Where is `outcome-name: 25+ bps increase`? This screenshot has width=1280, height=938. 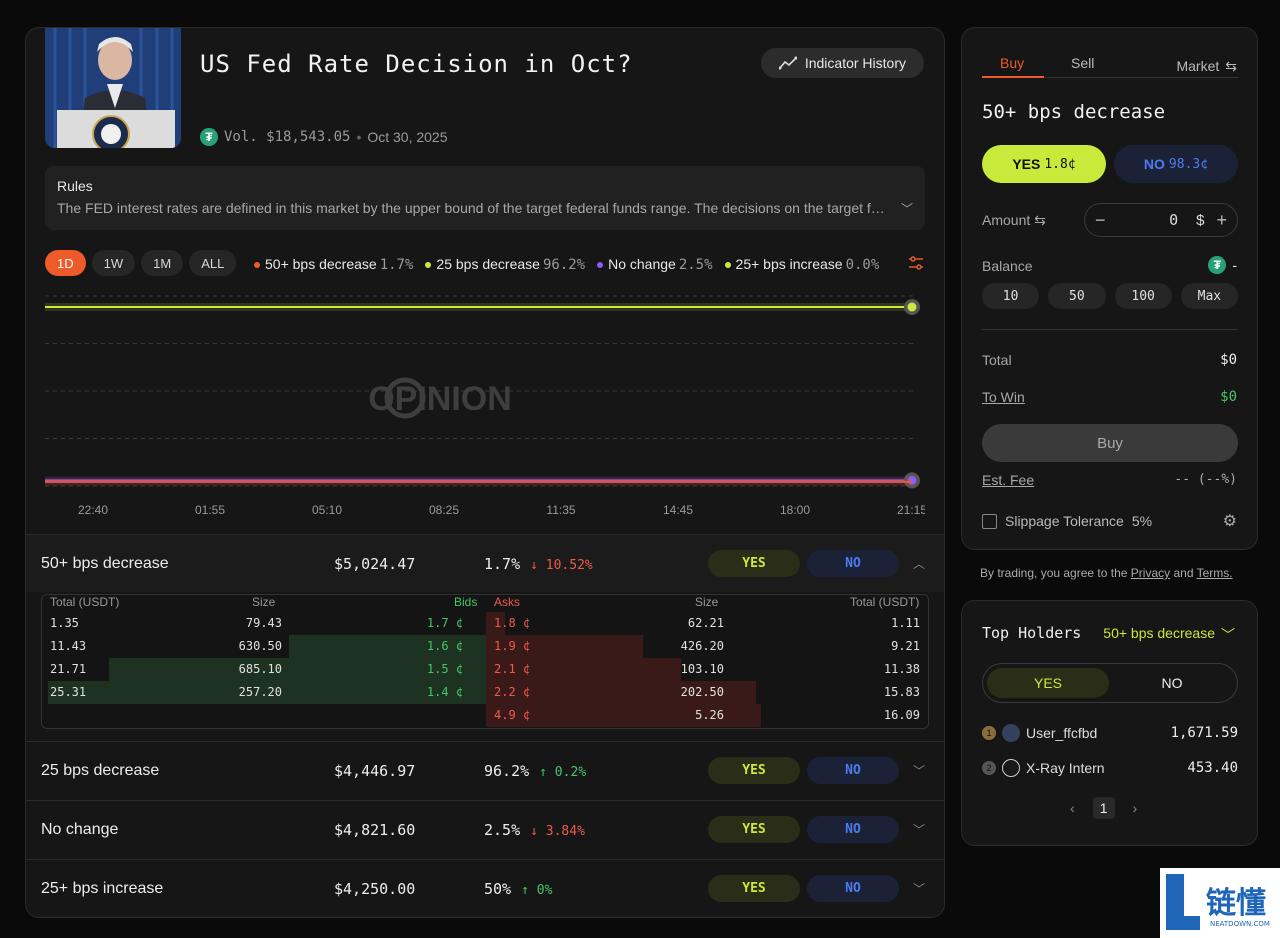 outcome-name: 25+ bps increase is located at coordinates (102, 888).